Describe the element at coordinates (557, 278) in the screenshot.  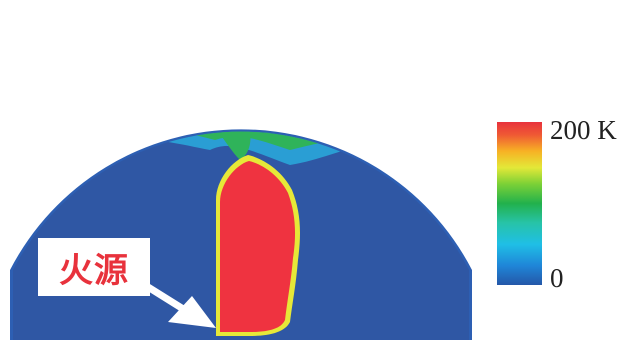
I see `colorbar-min-label: 0` at that location.